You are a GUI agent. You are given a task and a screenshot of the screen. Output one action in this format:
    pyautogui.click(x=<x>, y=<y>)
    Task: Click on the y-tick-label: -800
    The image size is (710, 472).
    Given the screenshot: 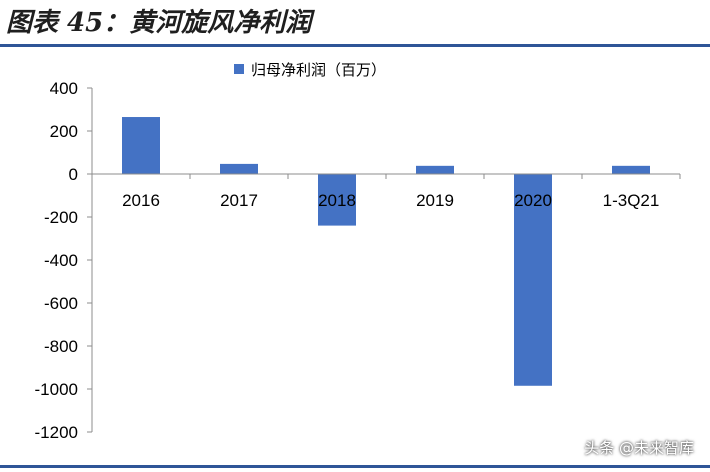 What is the action you would take?
    pyautogui.click(x=61, y=346)
    